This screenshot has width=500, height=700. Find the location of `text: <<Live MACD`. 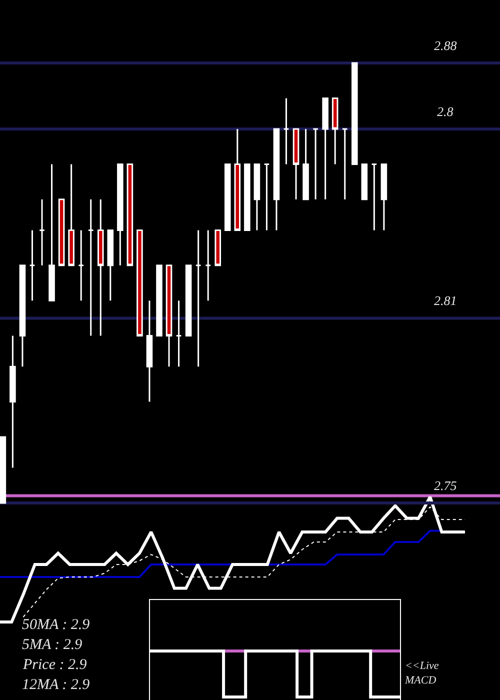

text: <<Live MACD is located at coordinates (421, 673).